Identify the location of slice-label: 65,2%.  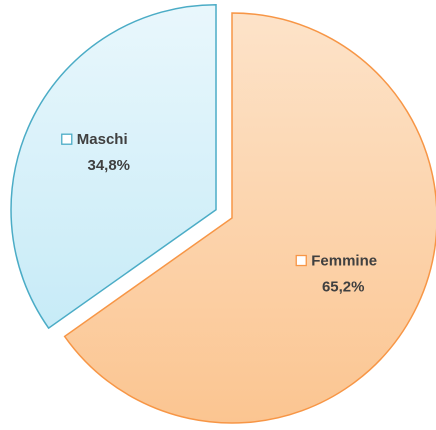
(343, 286).